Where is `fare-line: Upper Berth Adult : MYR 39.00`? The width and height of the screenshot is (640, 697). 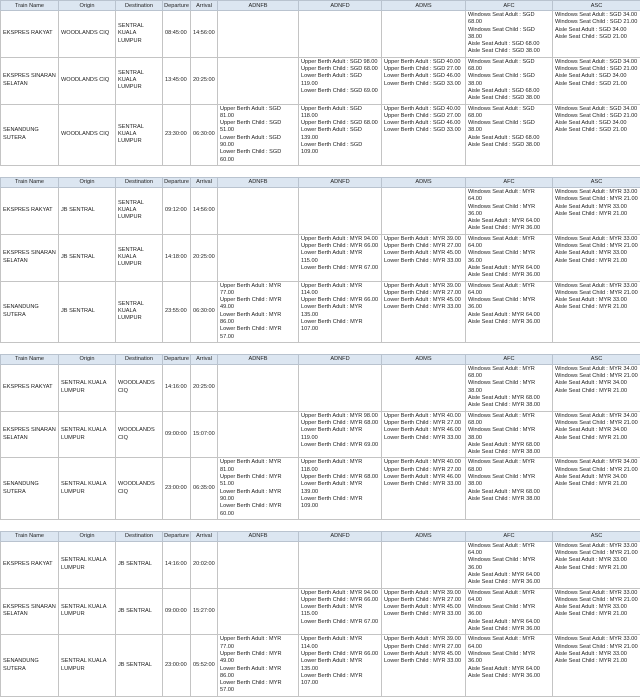 fare-line: Upper Berth Adult : MYR 39.00 is located at coordinates (423, 593).